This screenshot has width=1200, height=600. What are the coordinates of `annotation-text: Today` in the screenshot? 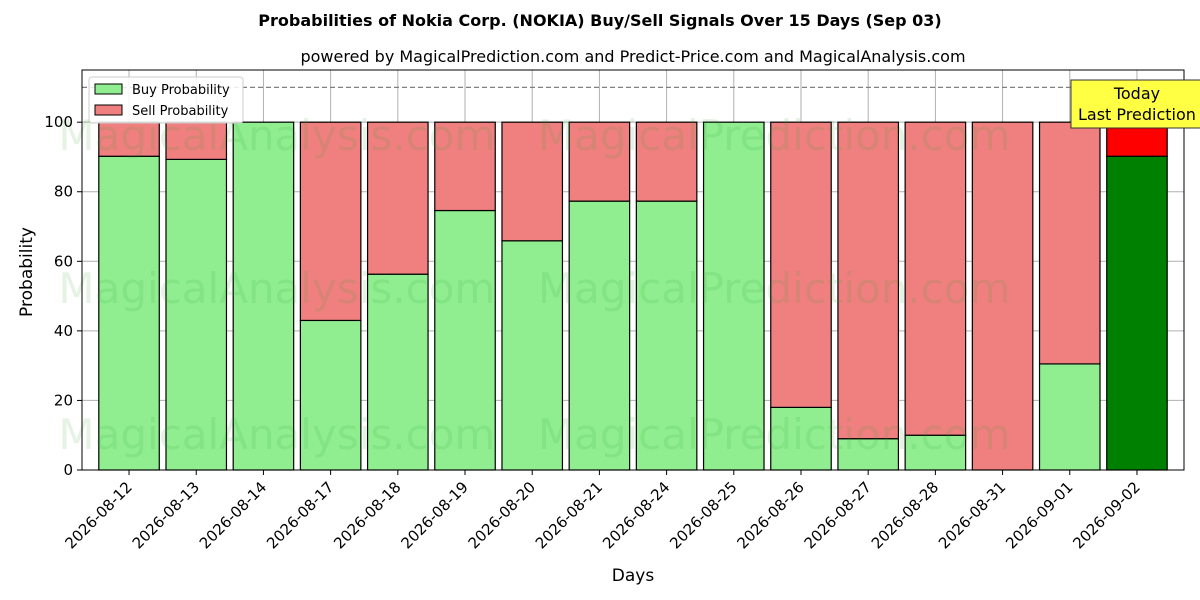 It's located at (1136, 93).